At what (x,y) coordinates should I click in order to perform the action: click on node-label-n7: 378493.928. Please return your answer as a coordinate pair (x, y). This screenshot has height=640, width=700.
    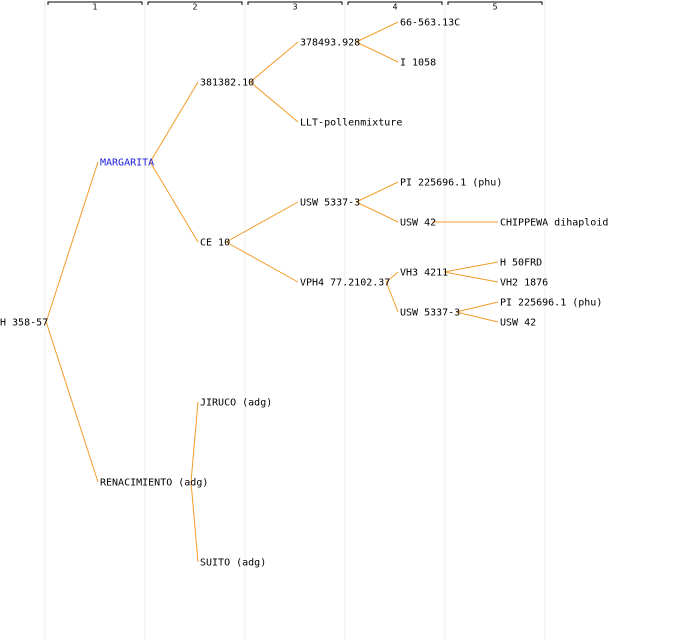
    Looking at the image, I should click on (330, 43).